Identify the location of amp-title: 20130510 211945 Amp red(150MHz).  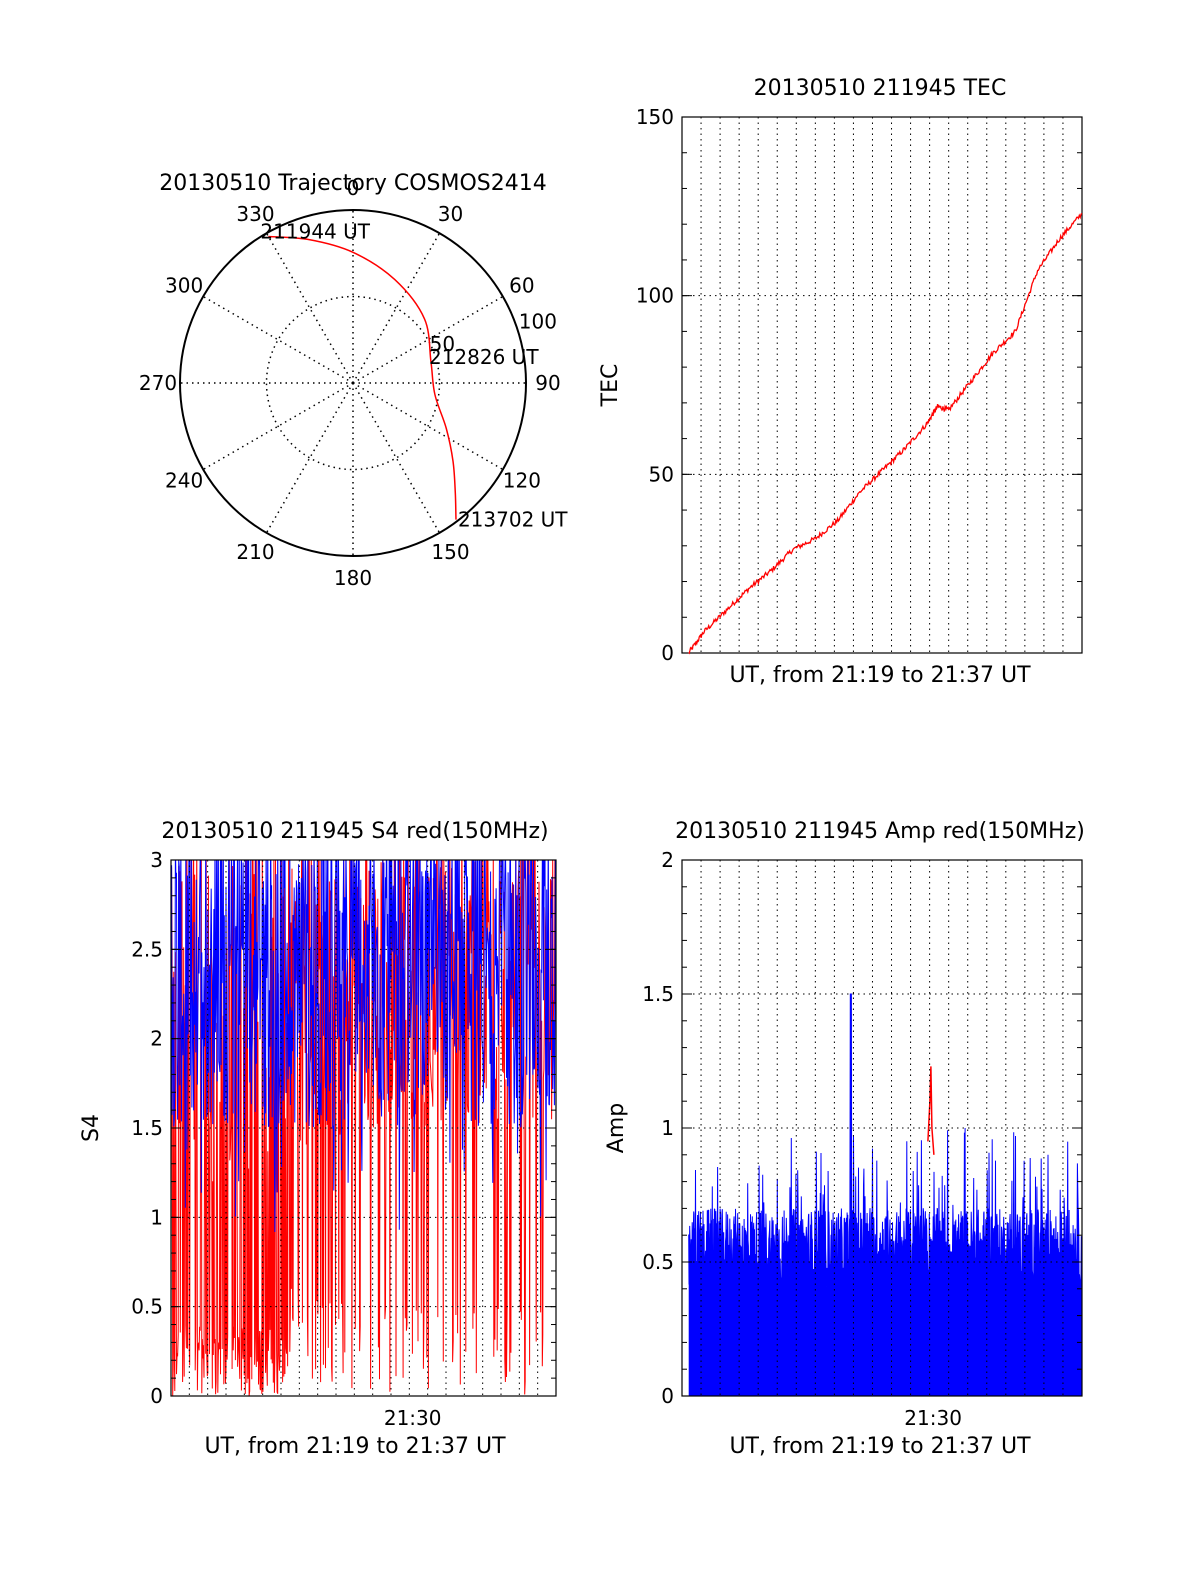
(880, 831).